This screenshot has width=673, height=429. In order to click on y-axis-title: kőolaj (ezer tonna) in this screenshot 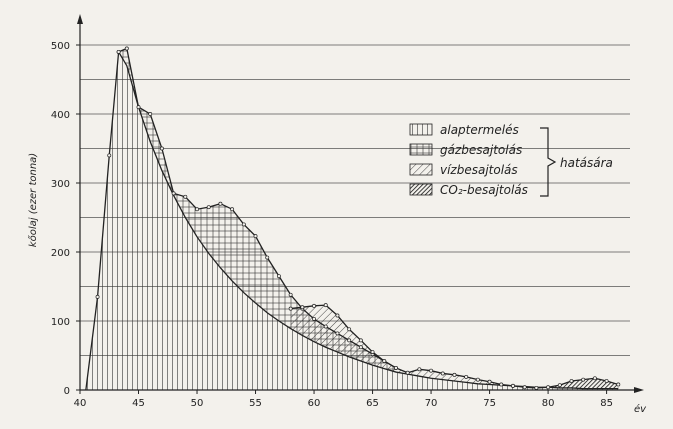, I will do `click(33, 200)`.